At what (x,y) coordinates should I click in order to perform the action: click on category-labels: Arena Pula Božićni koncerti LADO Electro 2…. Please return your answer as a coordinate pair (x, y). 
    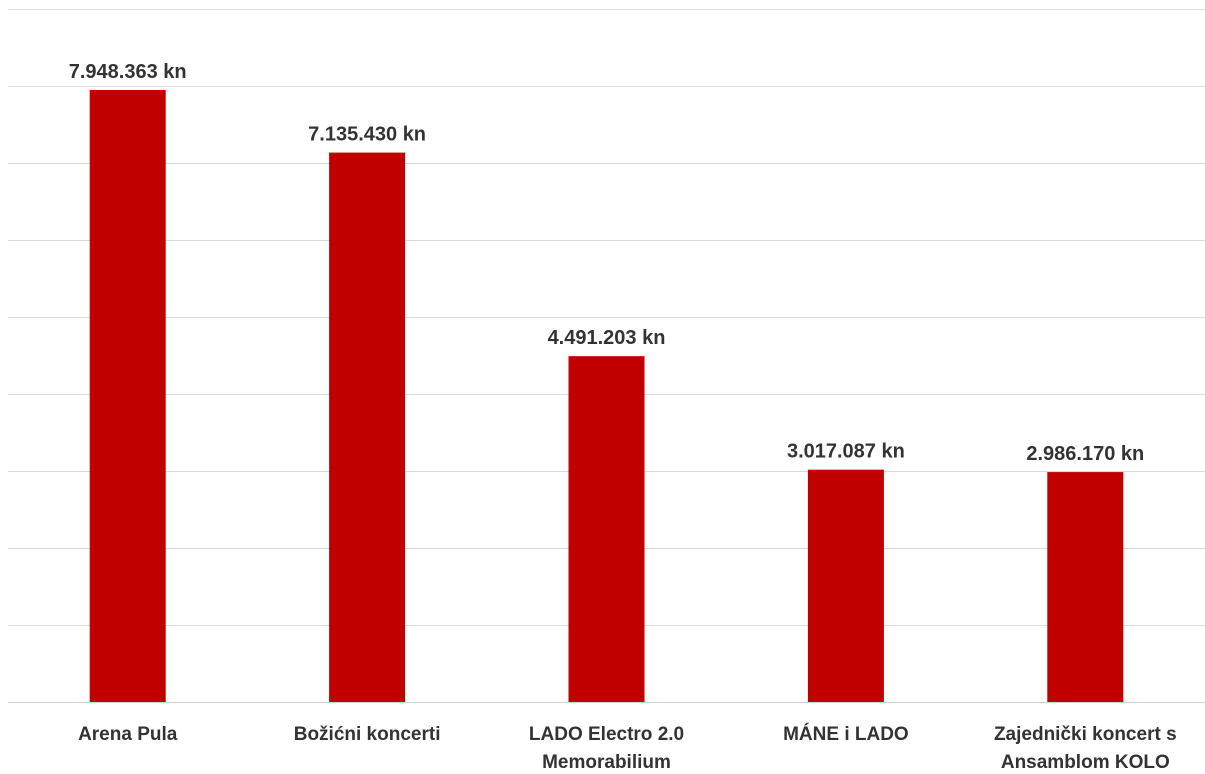
    Looking at the image, I should click on (627, 748).